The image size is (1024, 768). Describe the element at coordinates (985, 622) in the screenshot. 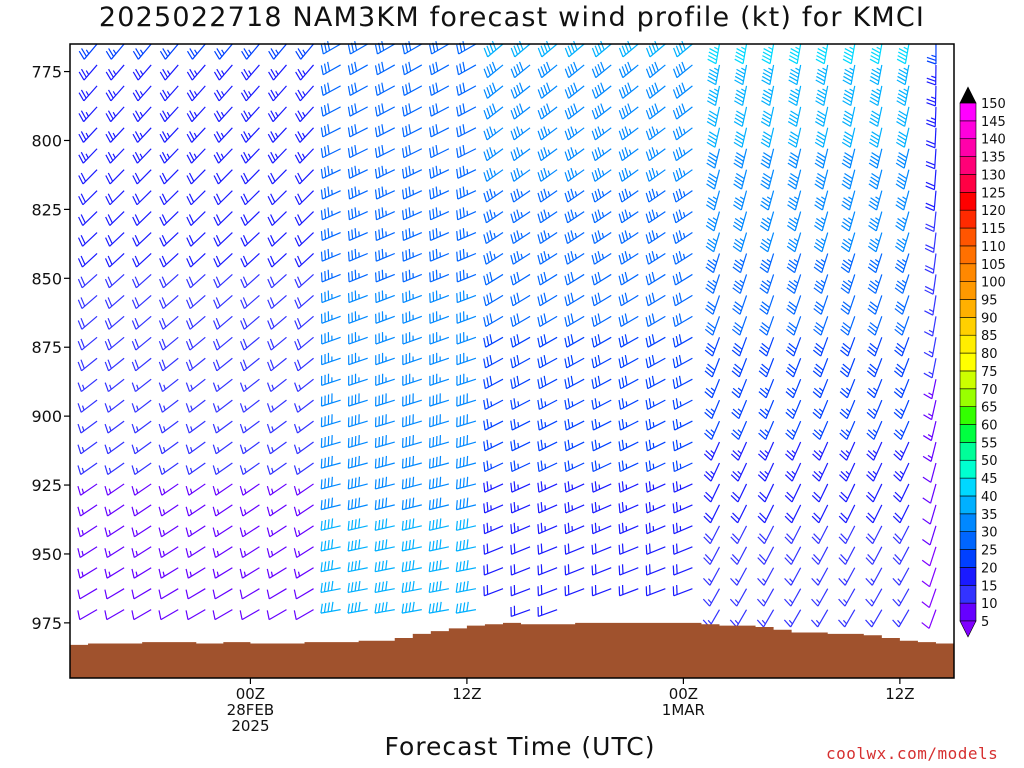

I see `colorbar-label: 5` at that location.